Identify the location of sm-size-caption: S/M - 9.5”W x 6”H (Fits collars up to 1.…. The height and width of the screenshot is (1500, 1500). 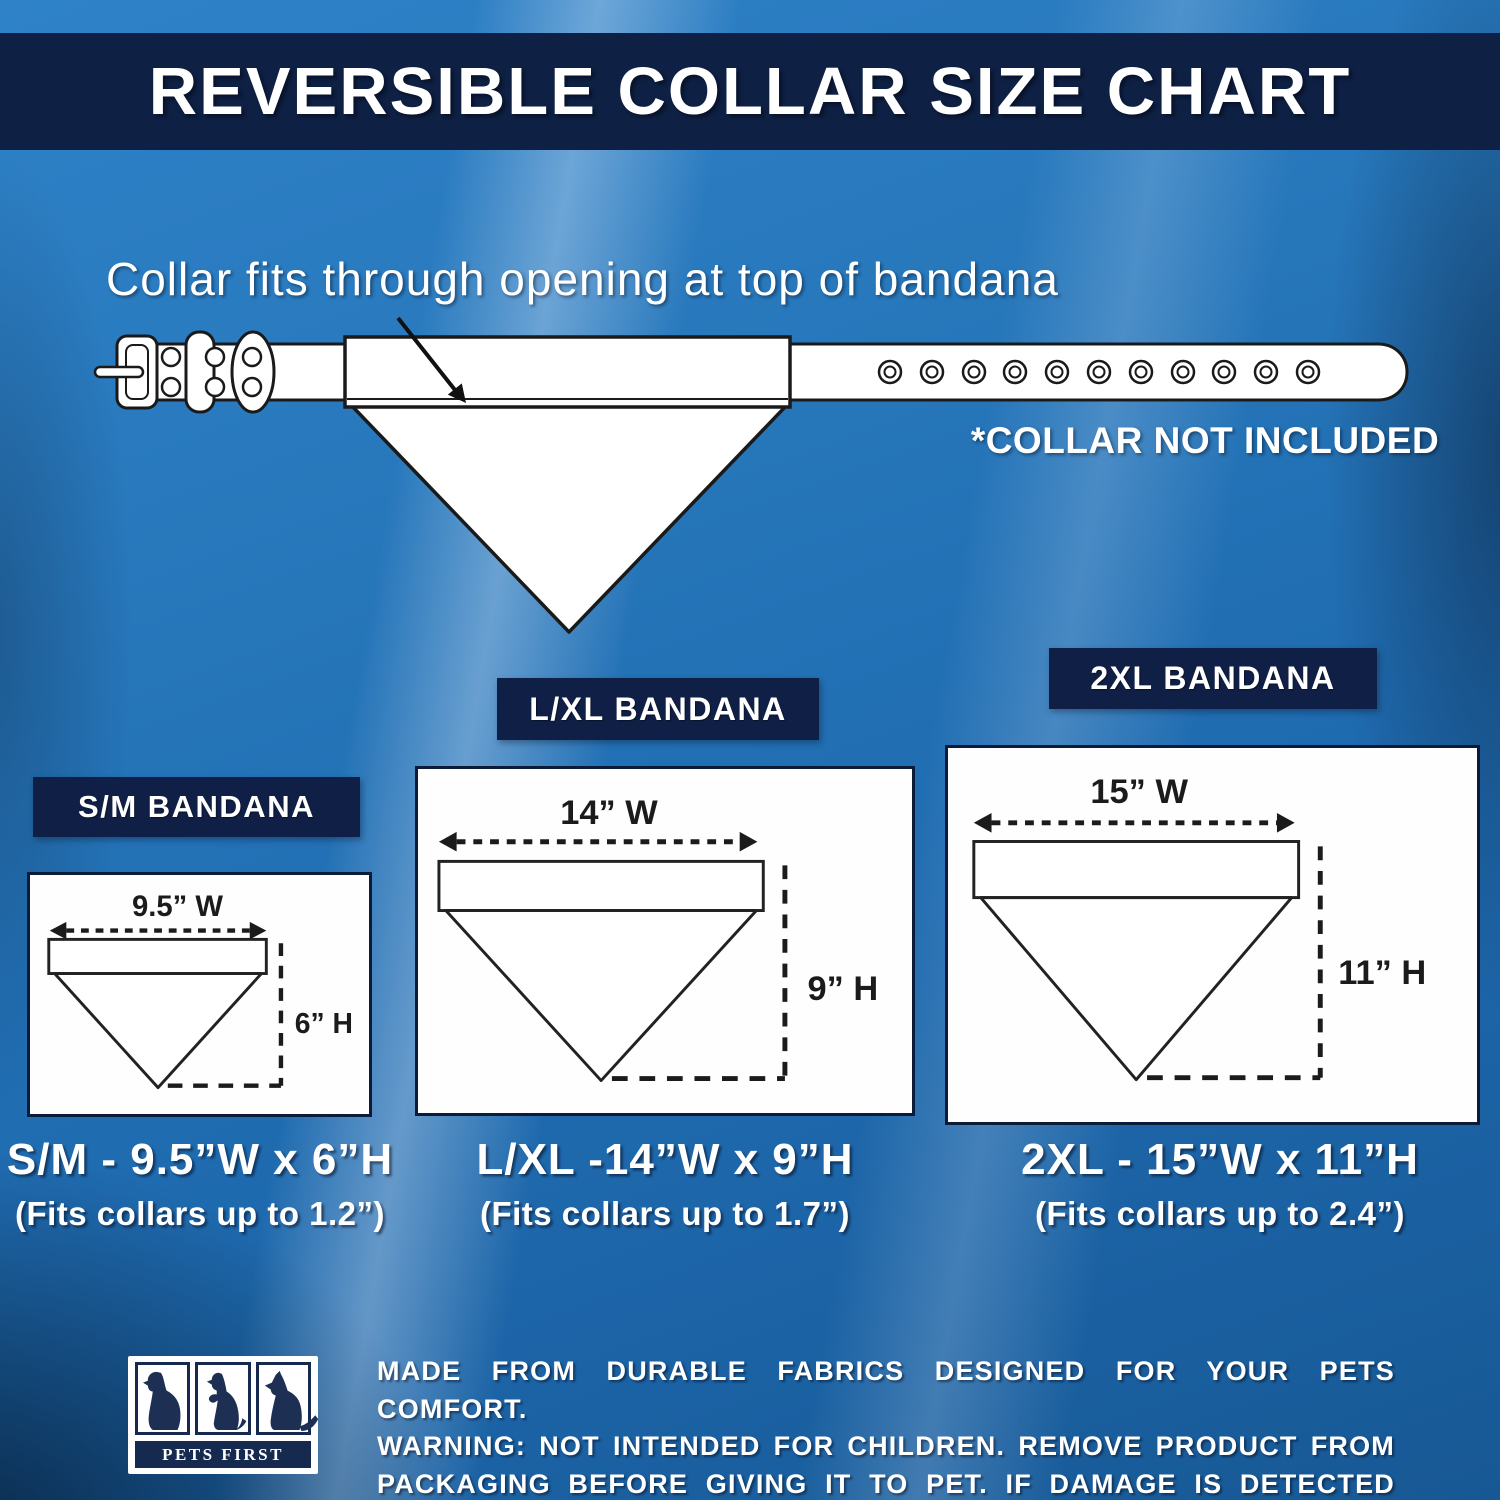
(200, 1184).